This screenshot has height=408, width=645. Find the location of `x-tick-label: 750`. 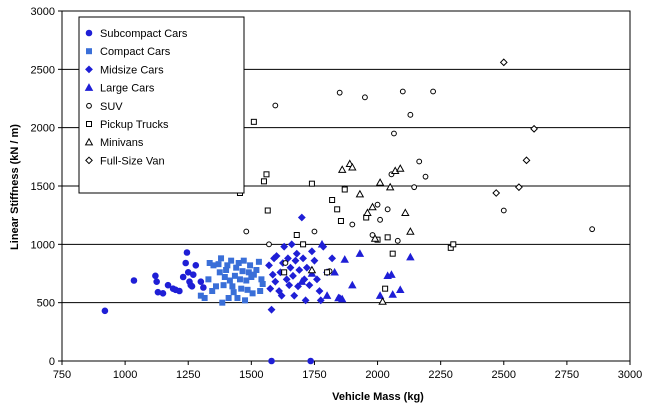

x-tick-label: 750 is located at coordinates (62, 375).